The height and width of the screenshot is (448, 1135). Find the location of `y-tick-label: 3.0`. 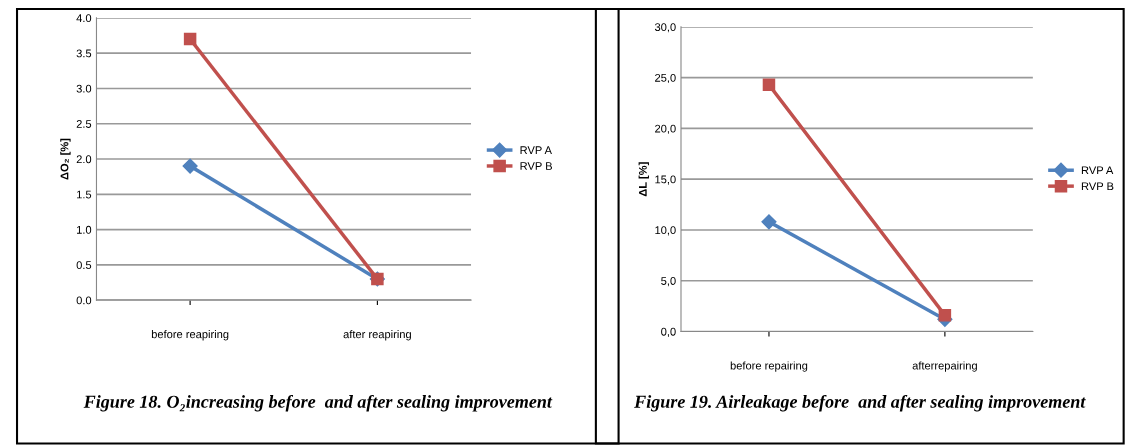

y-tick-label: 3.0 is located at coordinates (84, 88).